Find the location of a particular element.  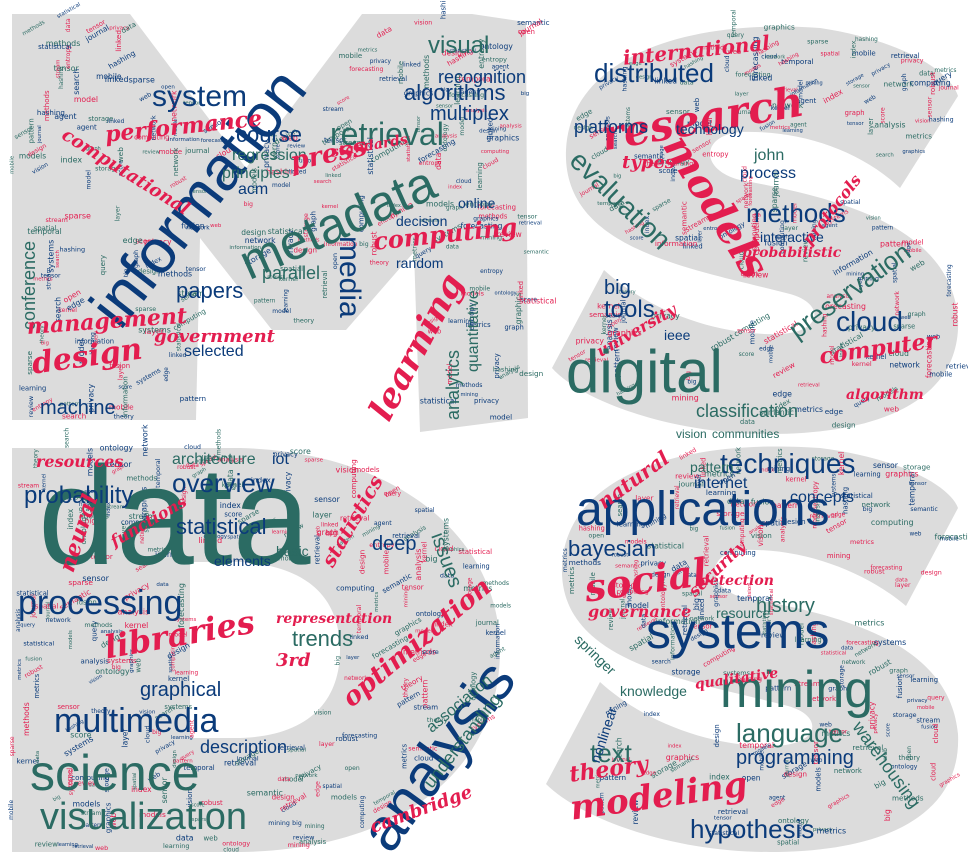

filler-word: review is located at coordinates (611, 619).